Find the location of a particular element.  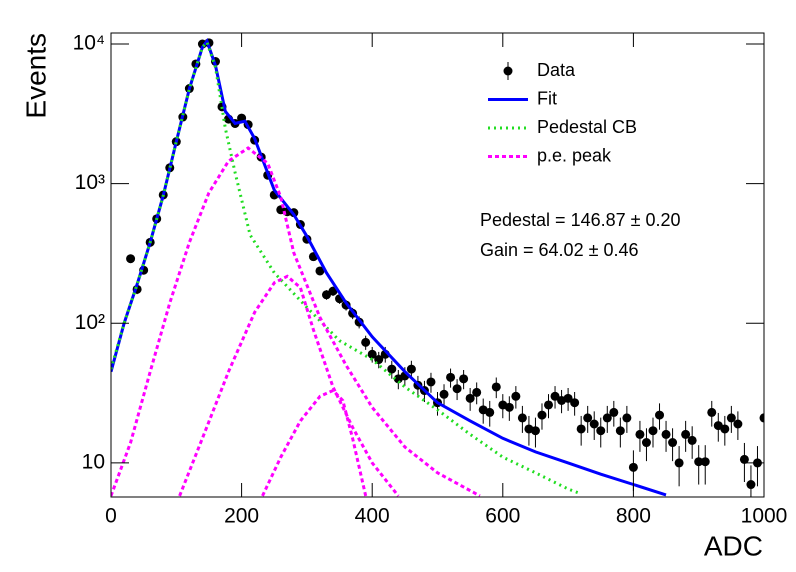

legend-marker is located at coordinates (508, 71).